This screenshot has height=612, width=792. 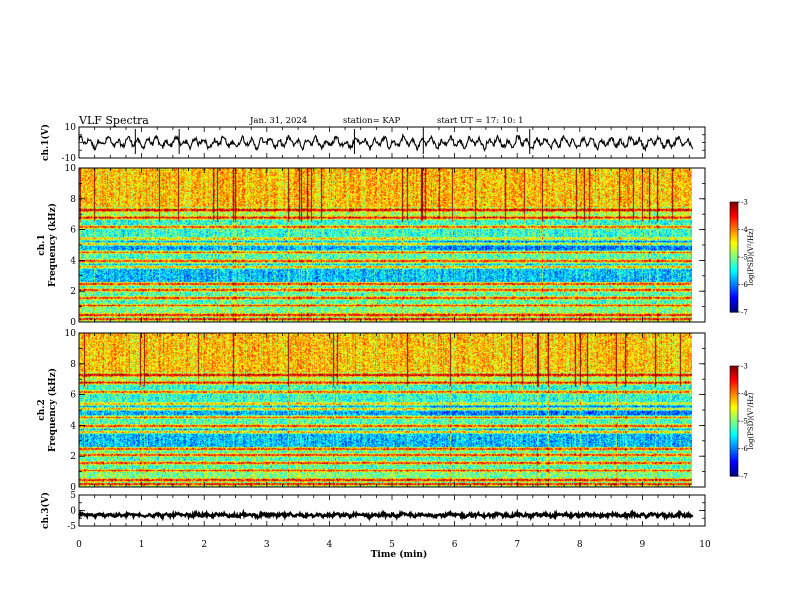 I want to click on x-tick-label: 7, so click(x=517, y=545).